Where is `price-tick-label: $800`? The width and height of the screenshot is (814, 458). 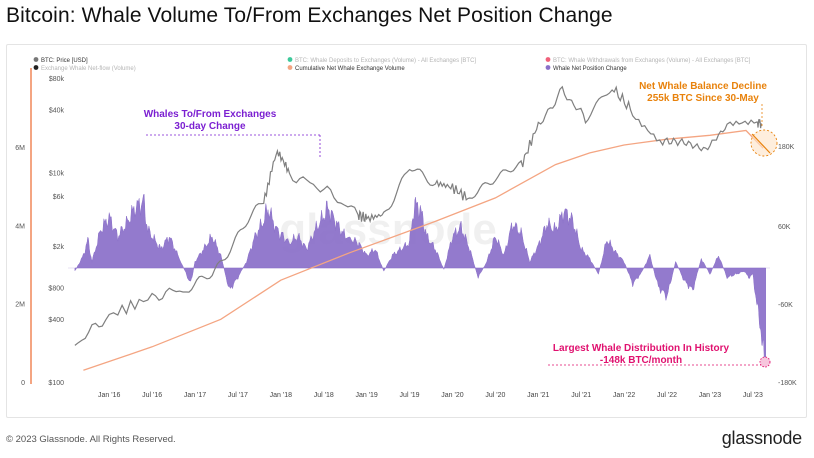
price-tick-label: $800 is located at coordinates (56, 288).